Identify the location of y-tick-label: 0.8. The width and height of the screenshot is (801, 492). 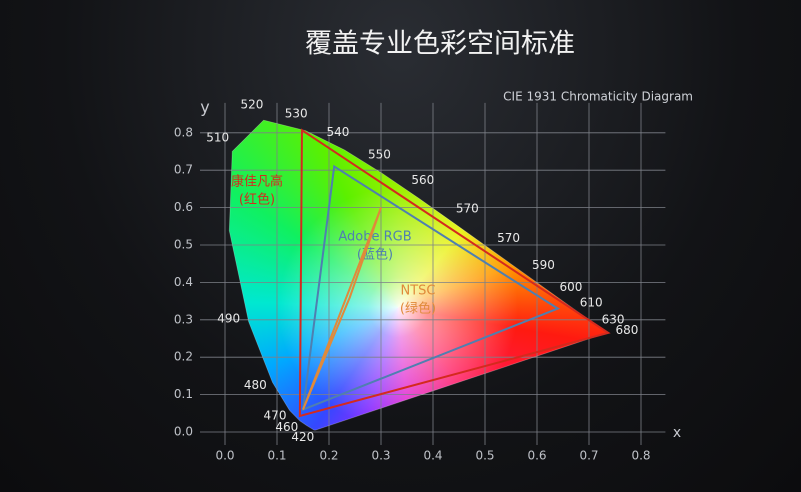
(183, 132).